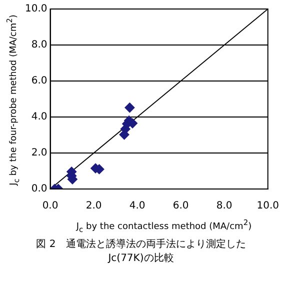 Image resolution: width=282 pixels, height=287 pixels. What do you see at coordinates (129, 107) in the screenshot?
I see `point` at bounding box center [129, 107].